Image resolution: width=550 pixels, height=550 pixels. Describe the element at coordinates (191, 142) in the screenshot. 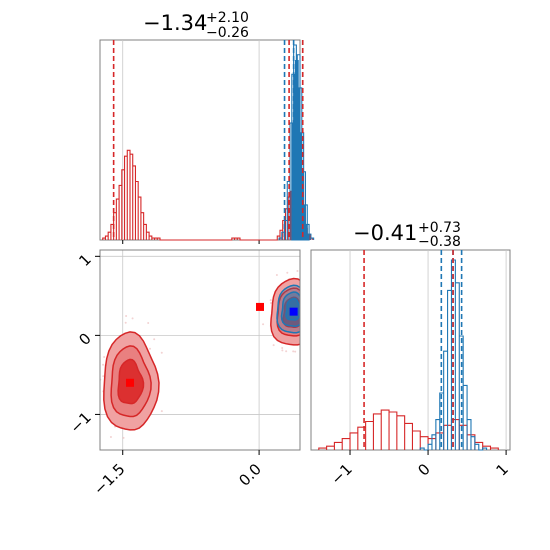

I see `hist-panel-1-grid` at that location.